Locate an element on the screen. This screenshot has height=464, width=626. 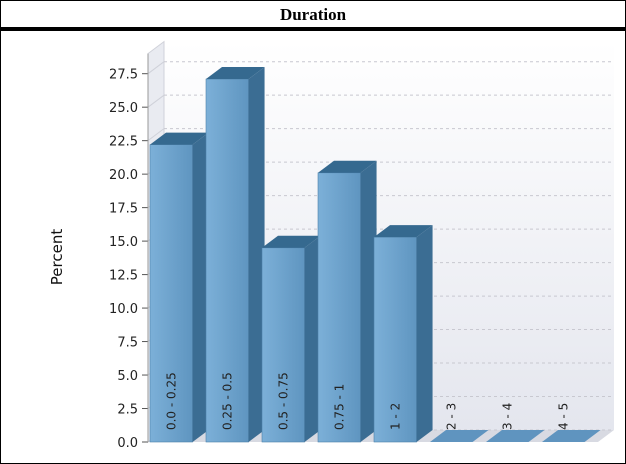
y-tick-label: 27.5 is located at coordinates (123, 75).